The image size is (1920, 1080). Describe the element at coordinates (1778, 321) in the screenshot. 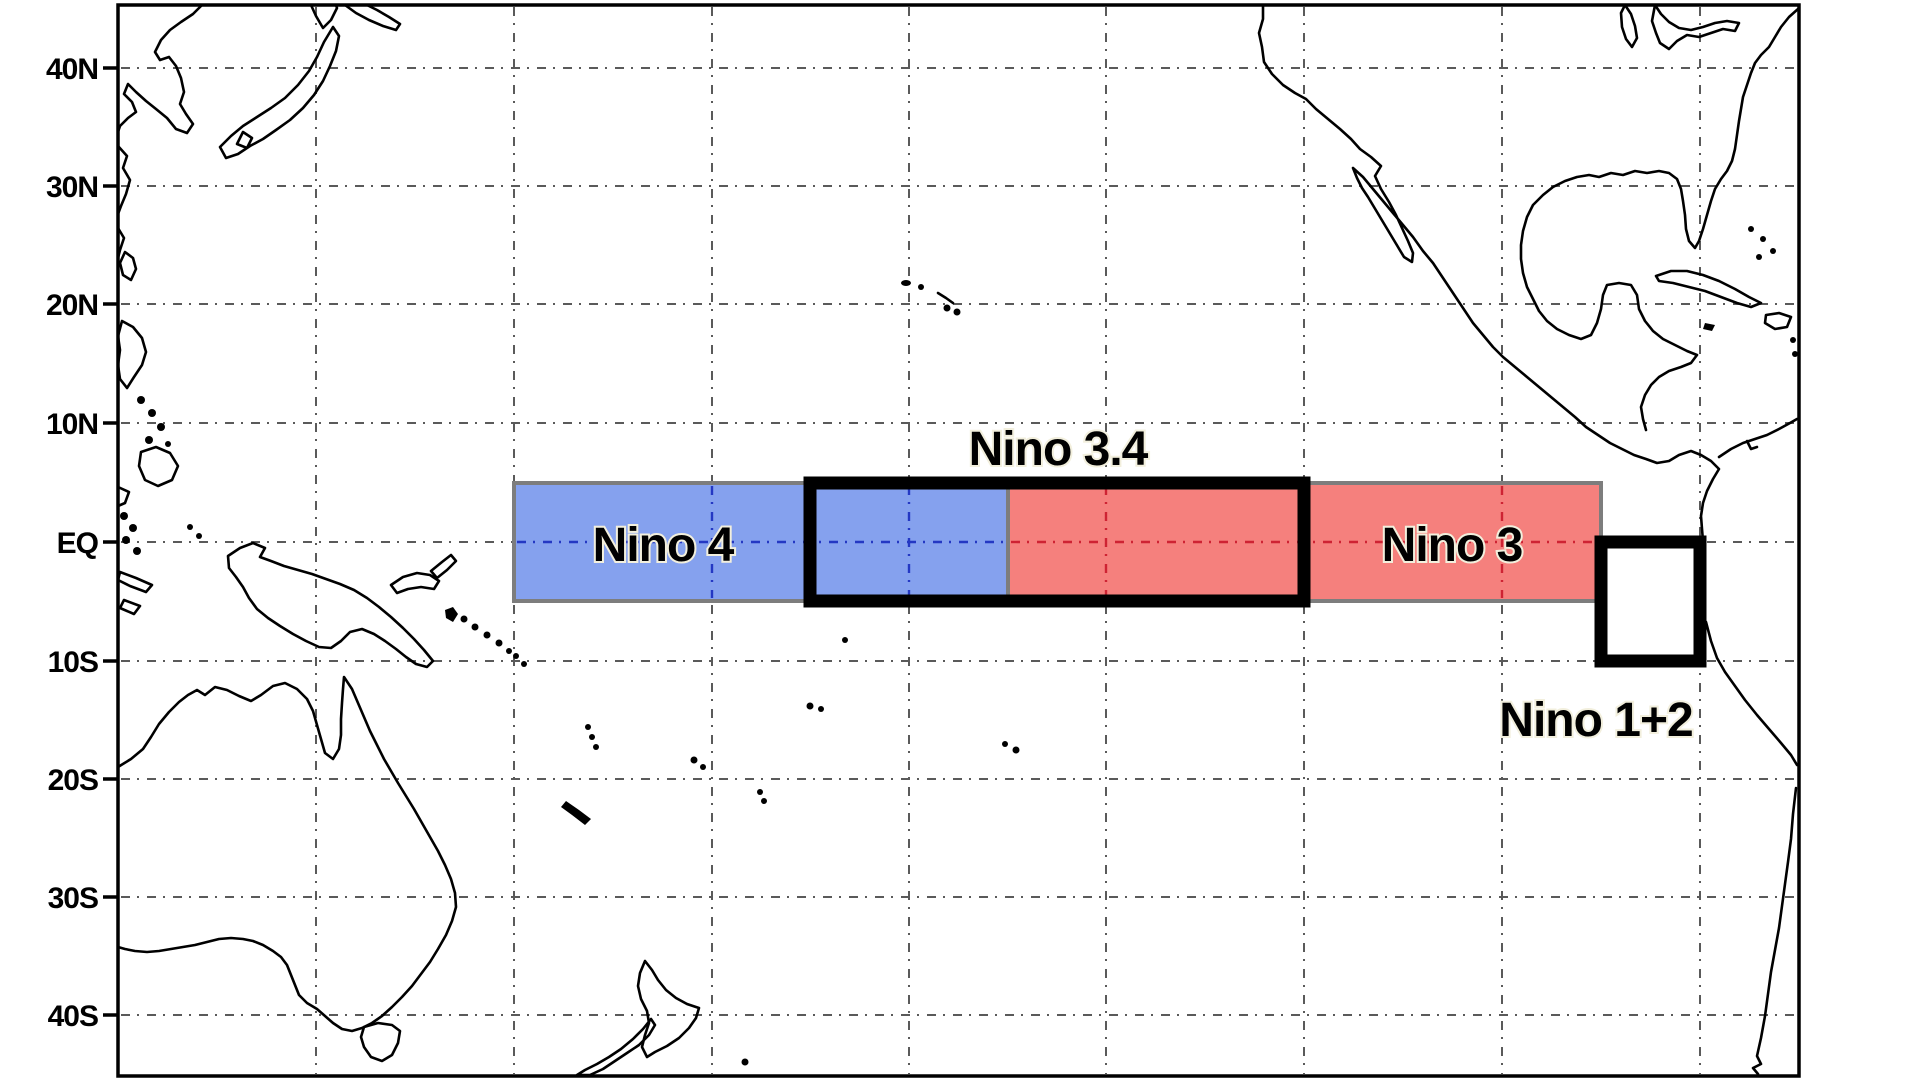

I see `coastline-hispaniola` at that location.